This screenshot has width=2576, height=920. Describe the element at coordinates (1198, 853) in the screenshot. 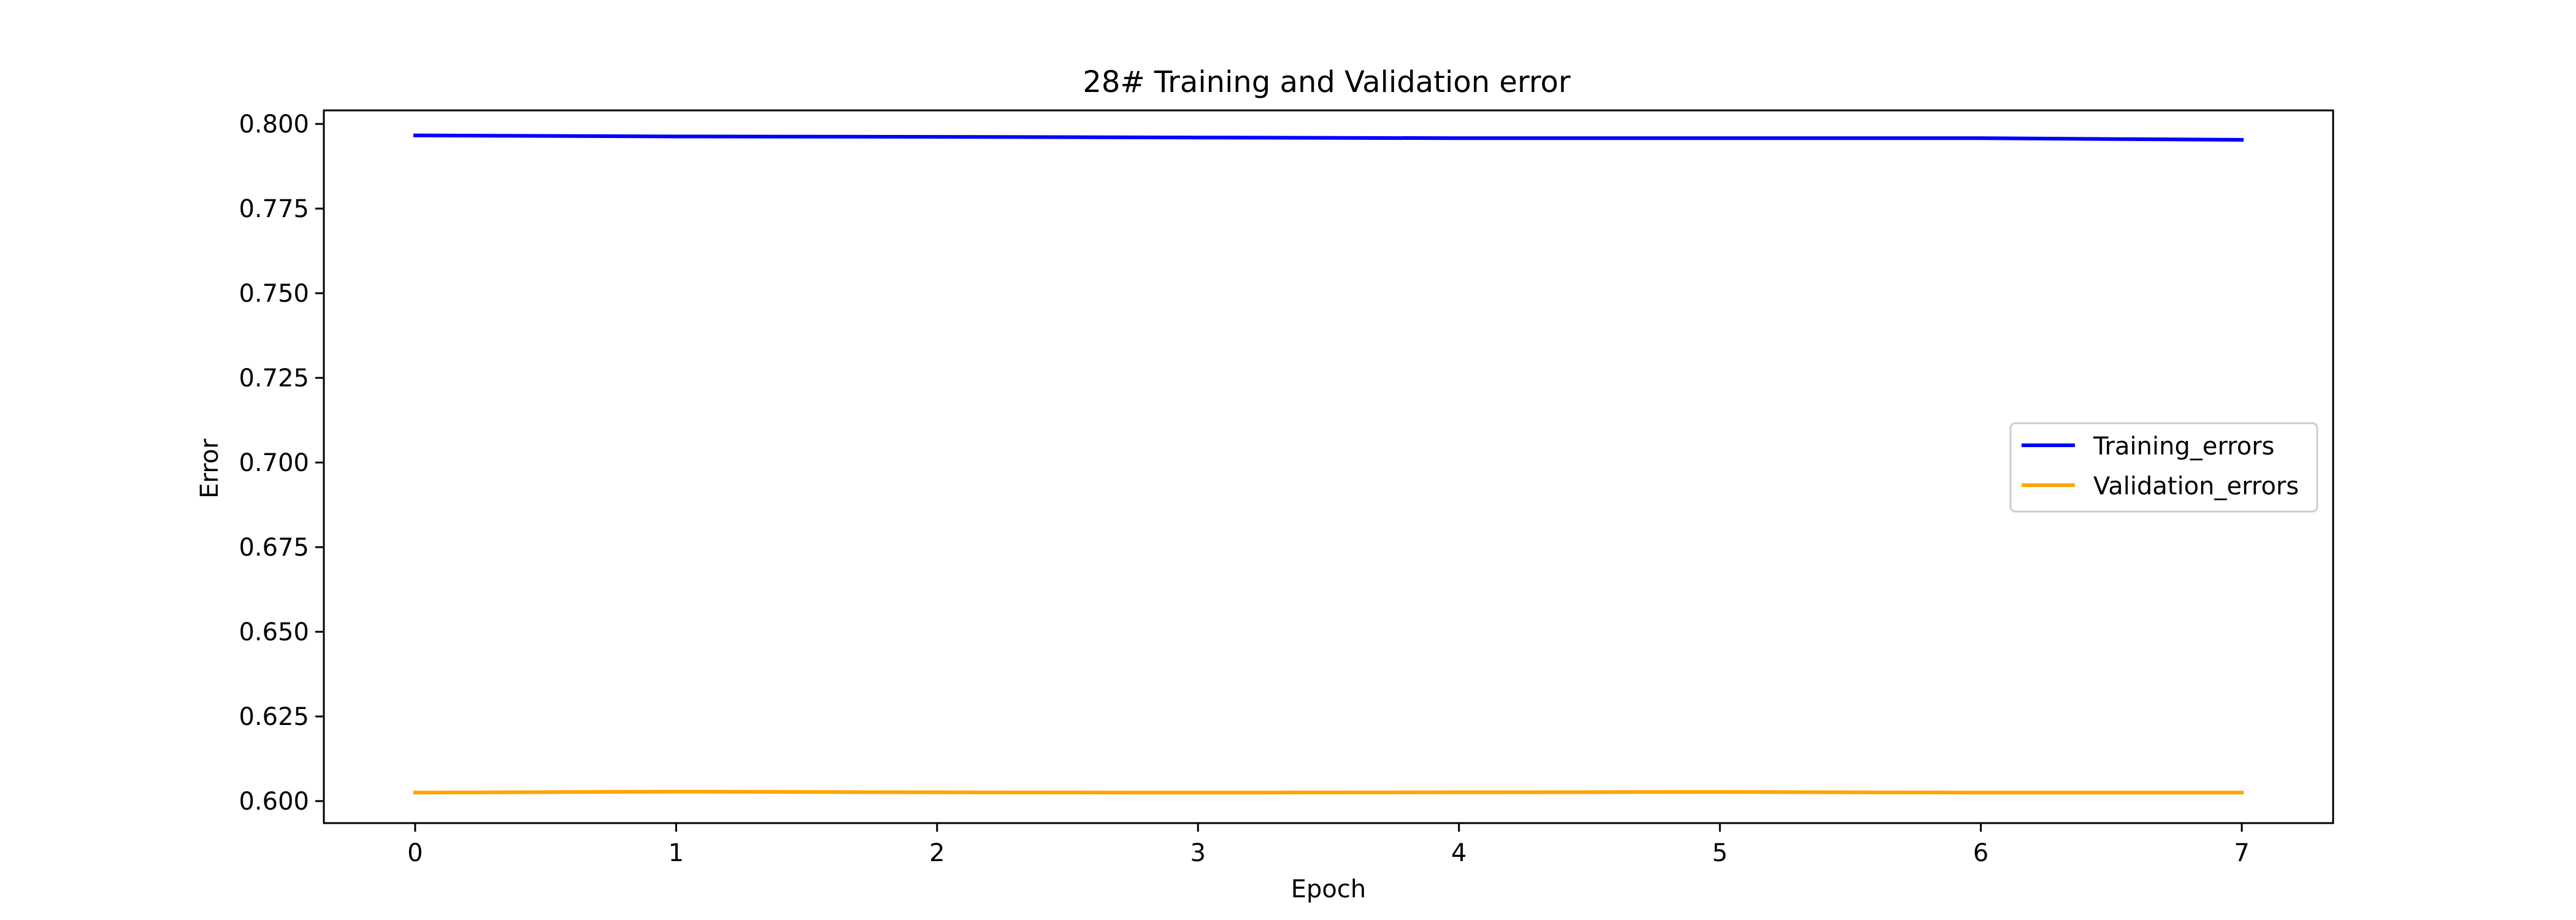

I see `x-tick-label: 3` at that location.